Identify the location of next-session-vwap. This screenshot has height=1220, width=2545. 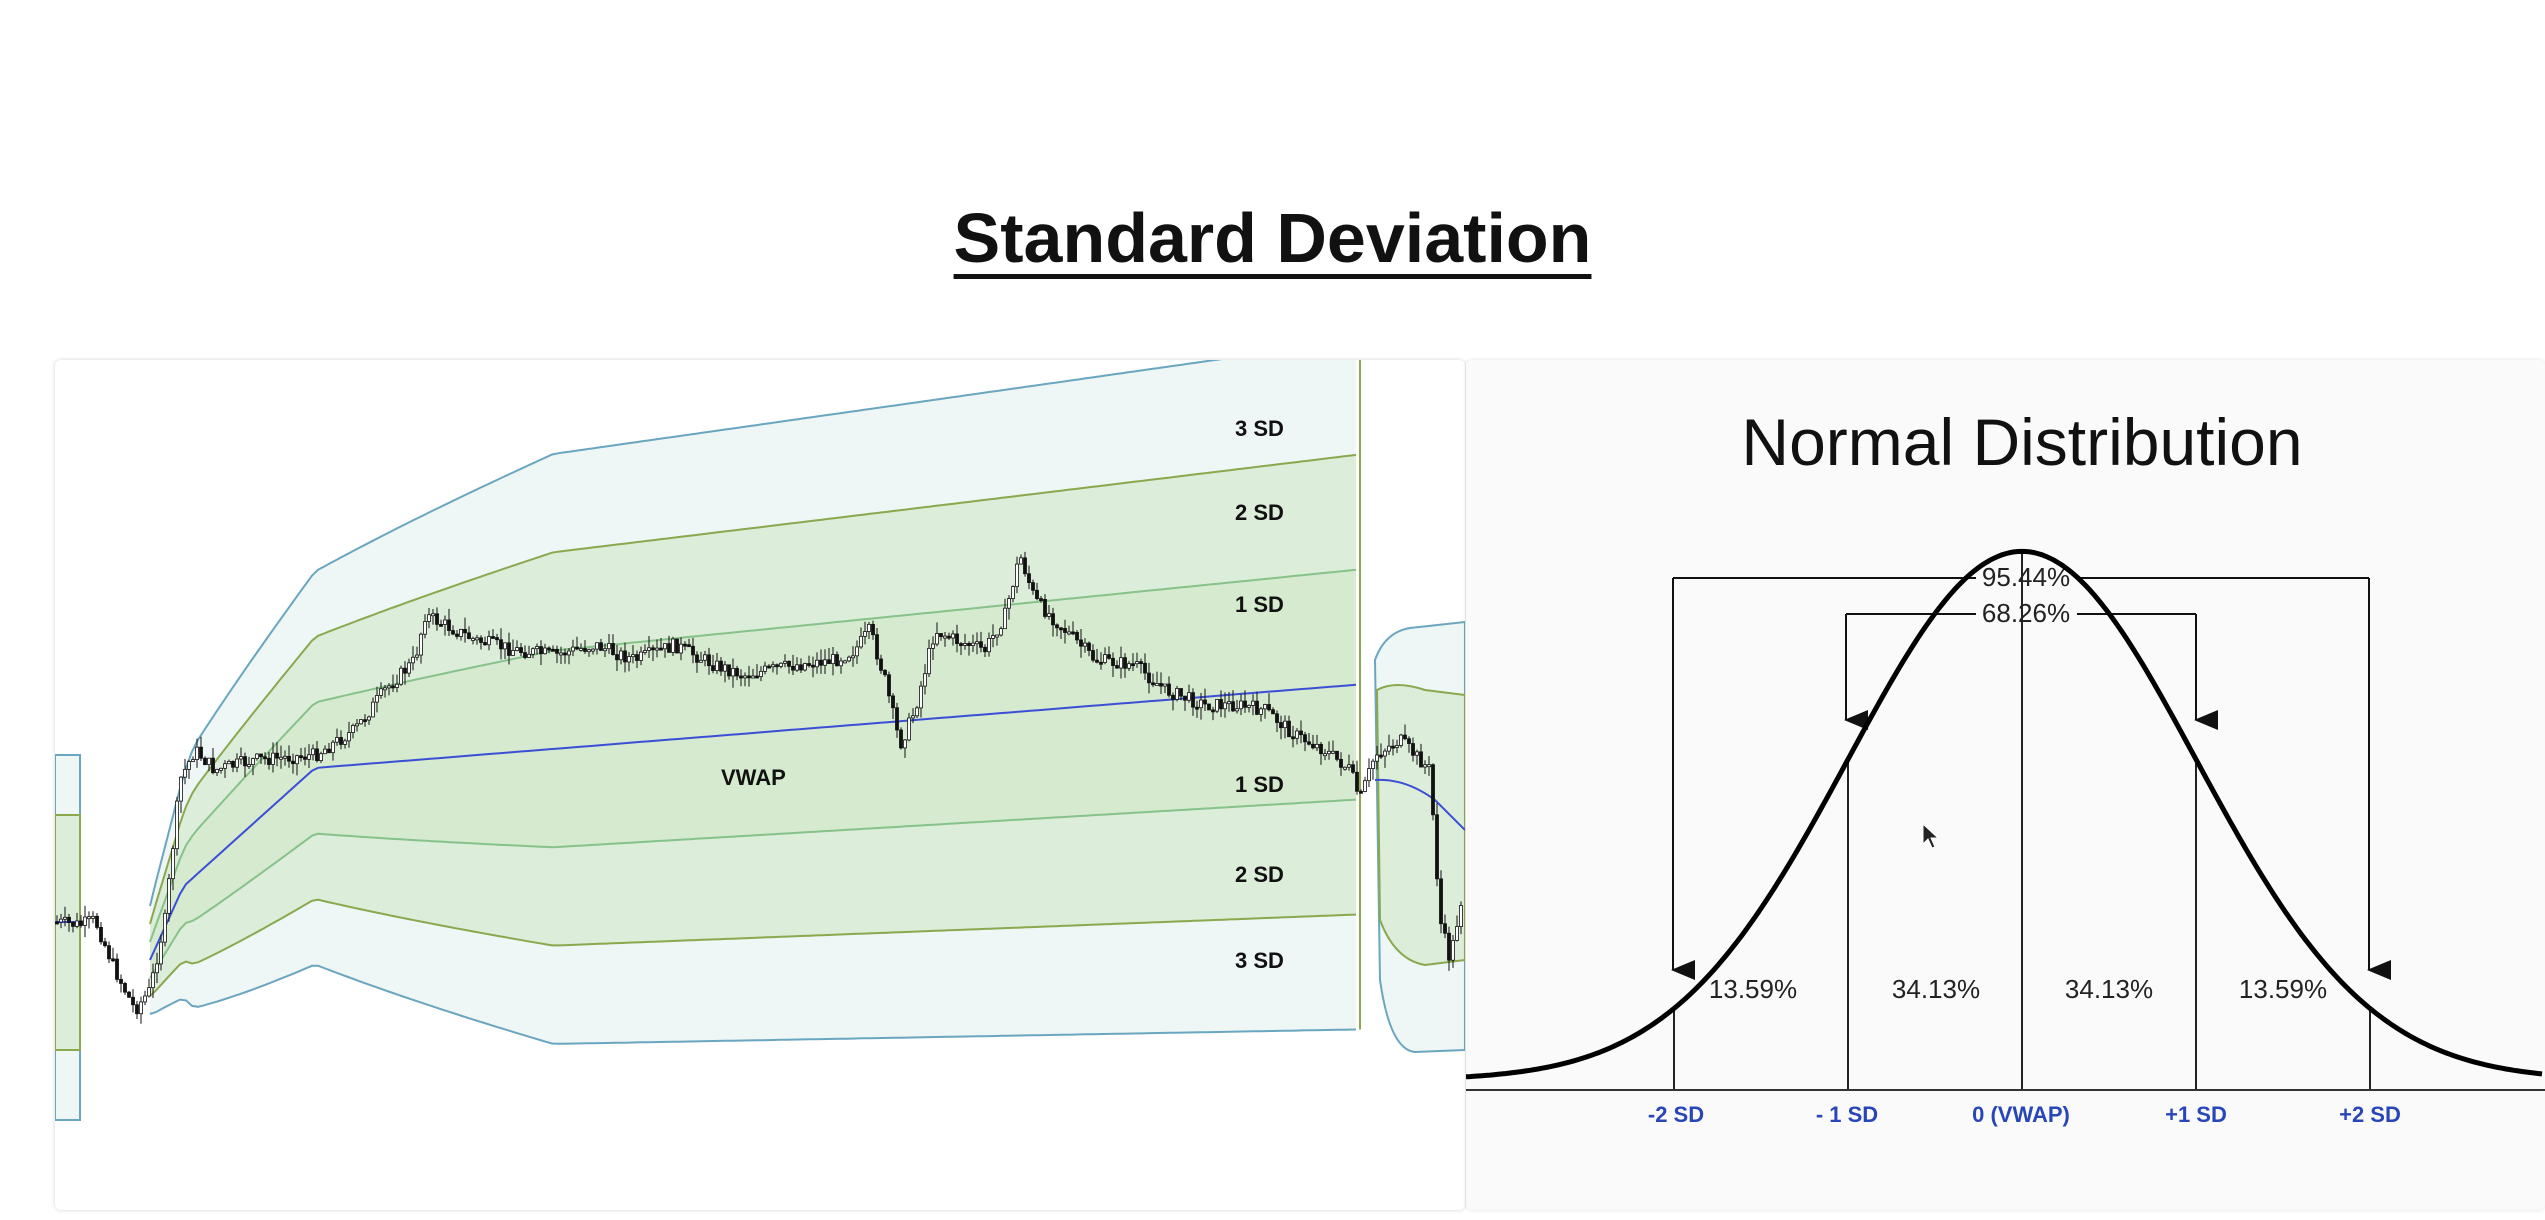
(1419, 804).